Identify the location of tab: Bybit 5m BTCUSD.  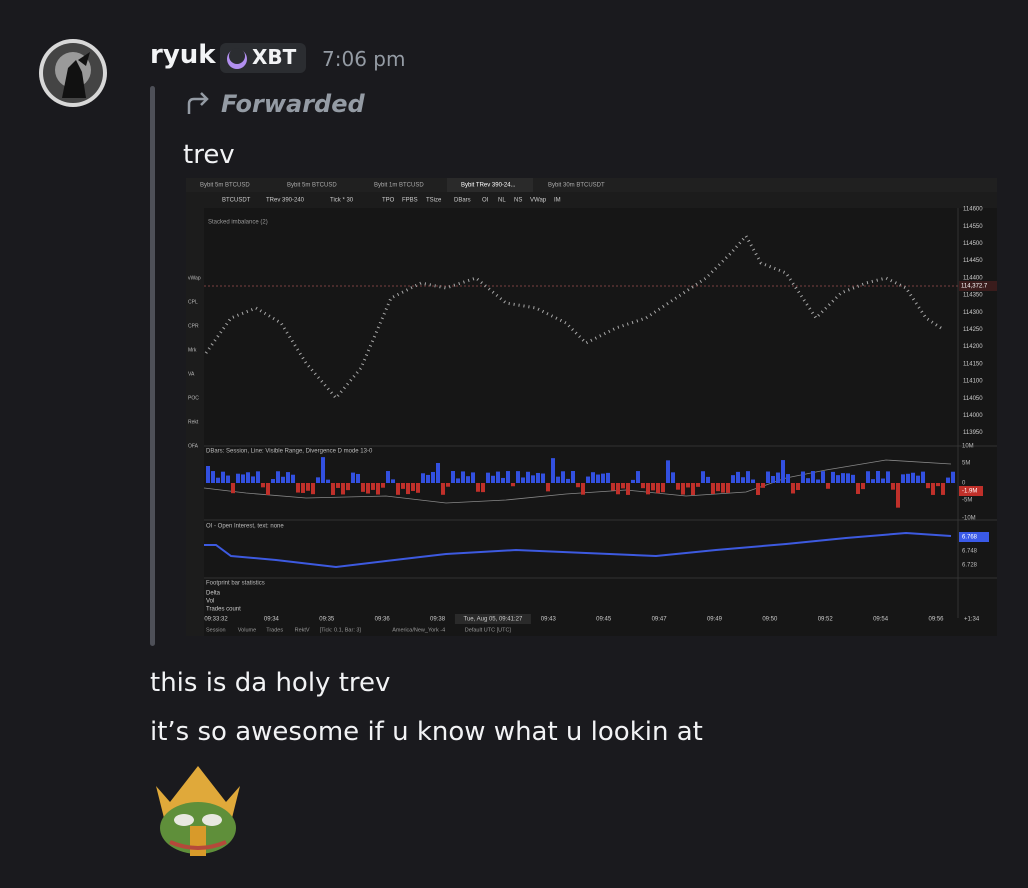
(312, 186).